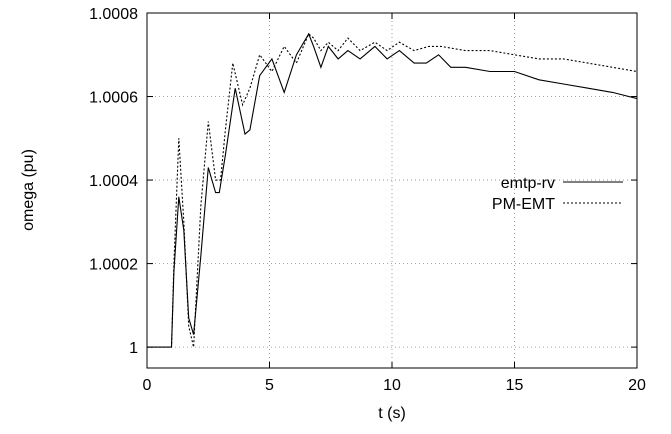  Describe the element at coordinates (528, 183) in the screenshot. I see `legend-label: emtp-rv` at that location.